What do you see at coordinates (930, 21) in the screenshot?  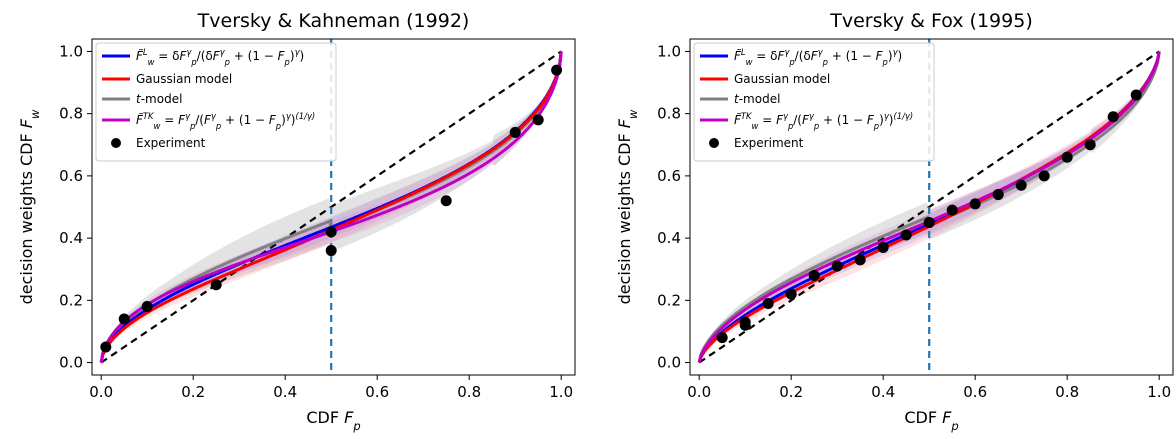 I see `chart-title: Tversky & Fox (1995)` at bounding box center [930, 21].